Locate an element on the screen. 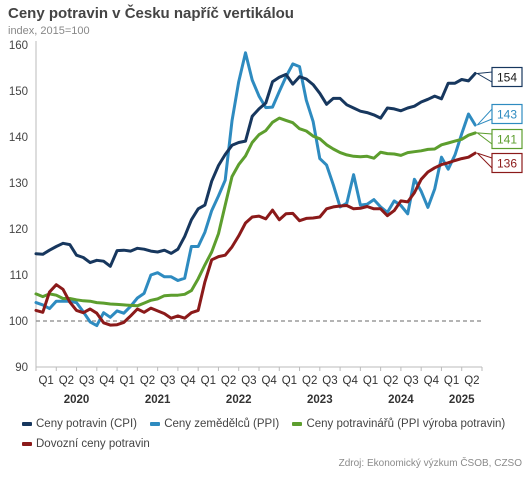 This screenshot has width=532, height=484. end-value-label: 136 is located at coordinates (507, 164).